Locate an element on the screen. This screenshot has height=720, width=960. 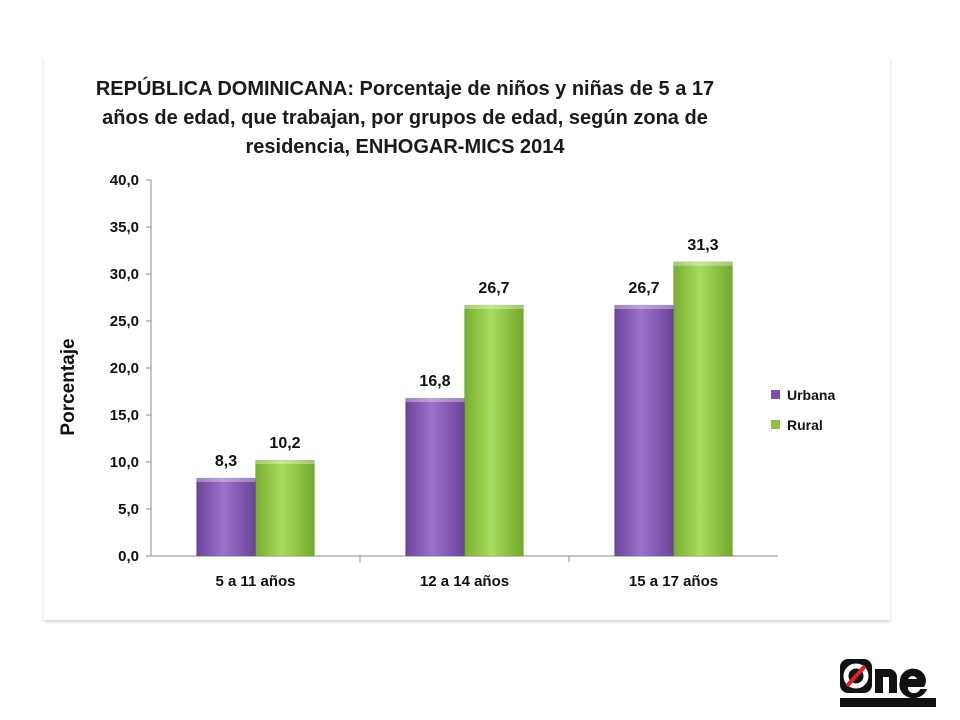
legend-swatch-rural is located at coordinates (775, 424).